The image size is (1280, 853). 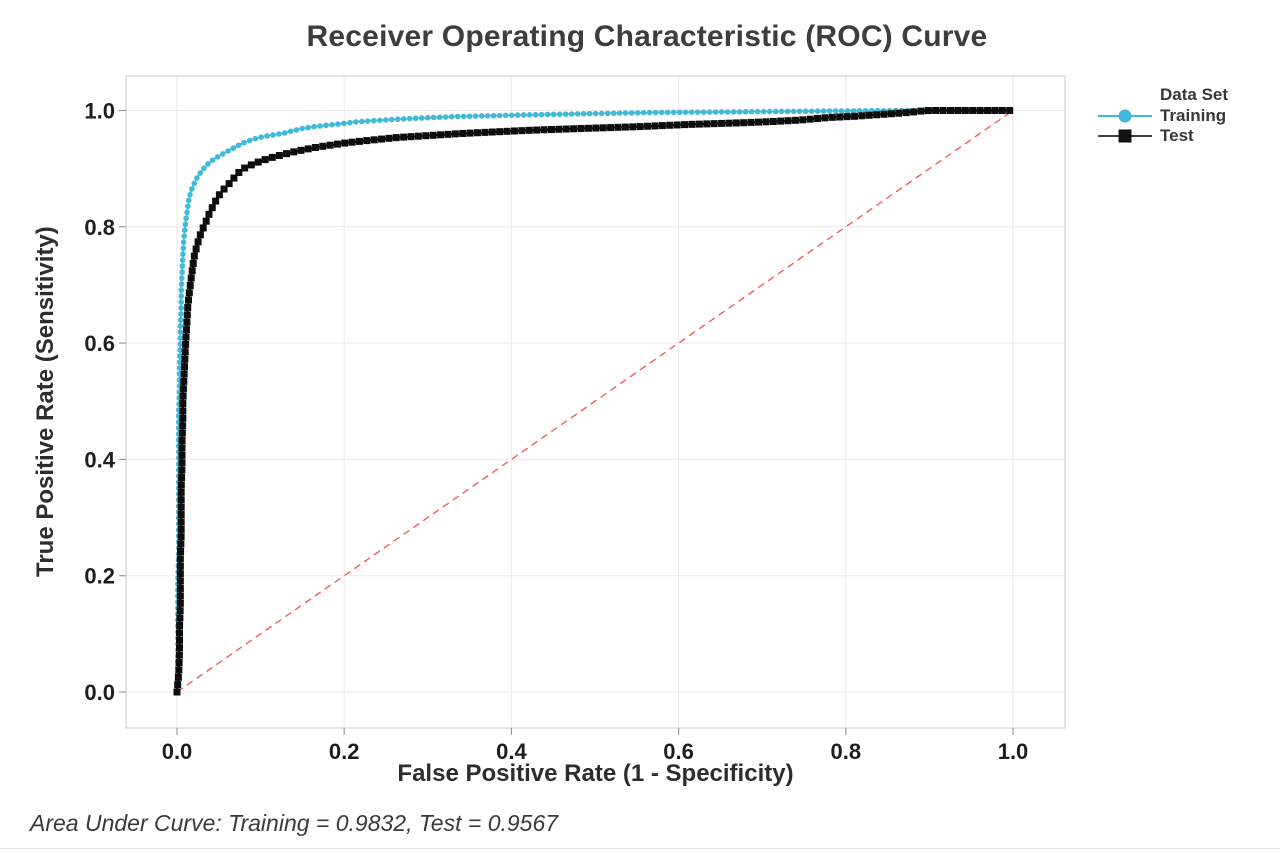 What do you see at coordinates (846, 751) in the screenshot?
I see `x-tick-label: 0.8` at bounding box center [846, 751].